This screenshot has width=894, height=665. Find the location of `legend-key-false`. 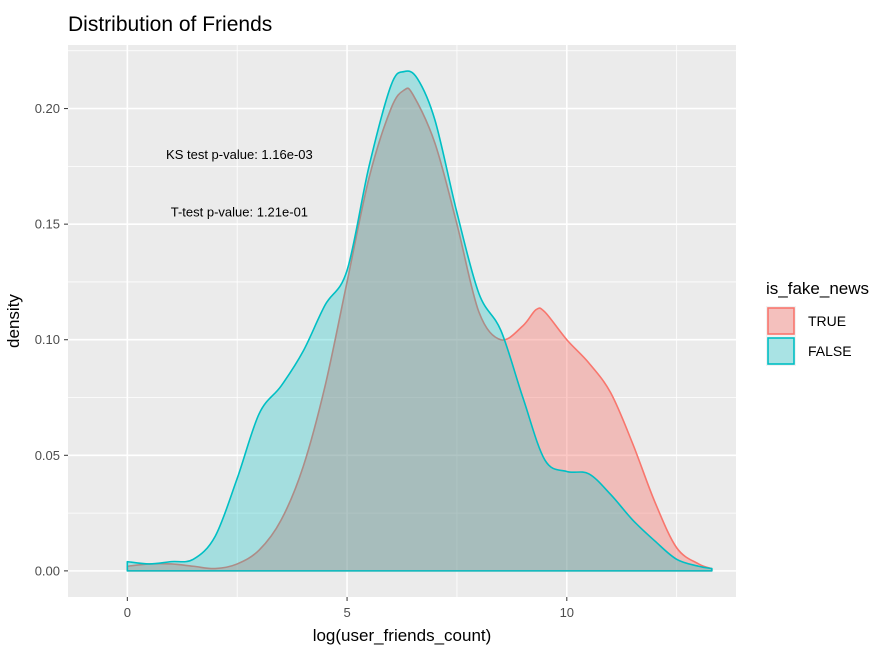

legend-key-false is located at coordinates (781, 351).